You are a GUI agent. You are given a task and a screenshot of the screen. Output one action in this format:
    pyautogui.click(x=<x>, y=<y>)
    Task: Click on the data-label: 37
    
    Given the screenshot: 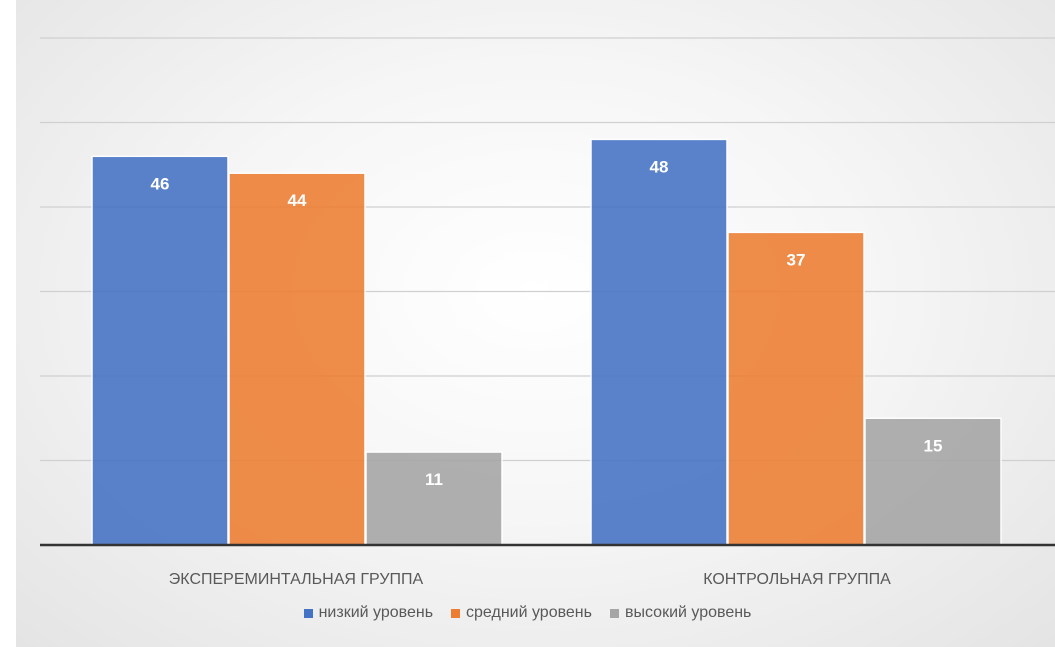 What is the action you would take?
    pyautogui.click(x=796, y=259)
    